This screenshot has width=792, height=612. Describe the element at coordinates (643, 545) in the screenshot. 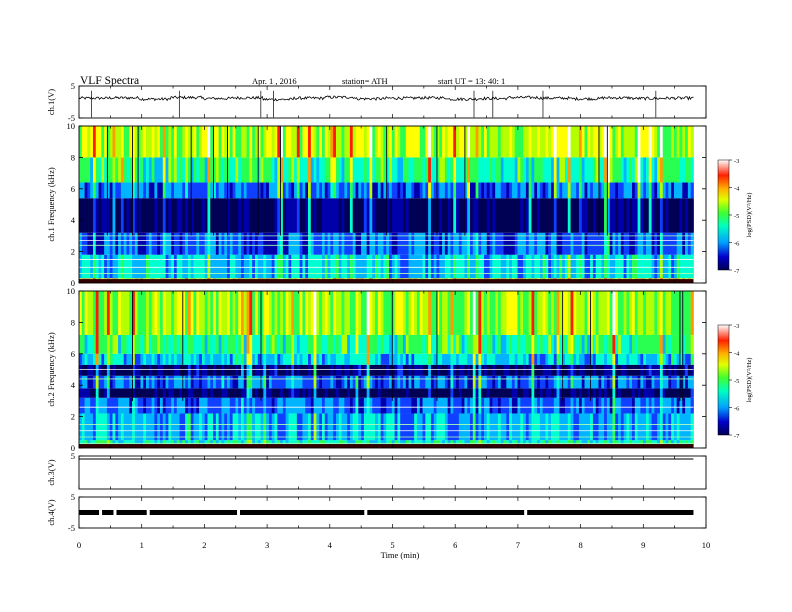

I see `x-tick-label: 9` at that location.